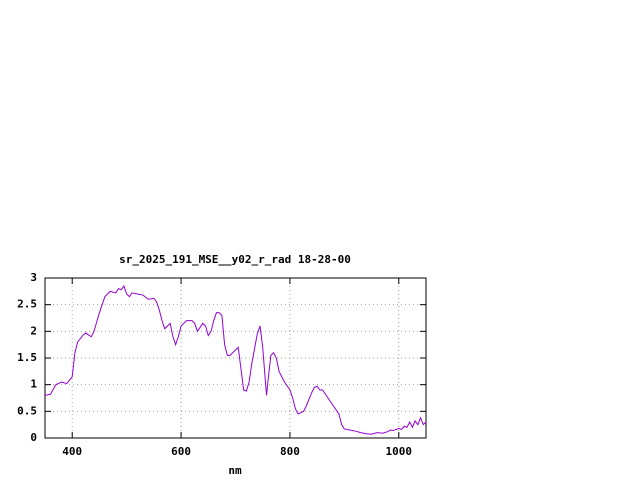 This screenshot has width=640, height=480. I want to click on y-tick-label: 2.5, so click(27, 304).